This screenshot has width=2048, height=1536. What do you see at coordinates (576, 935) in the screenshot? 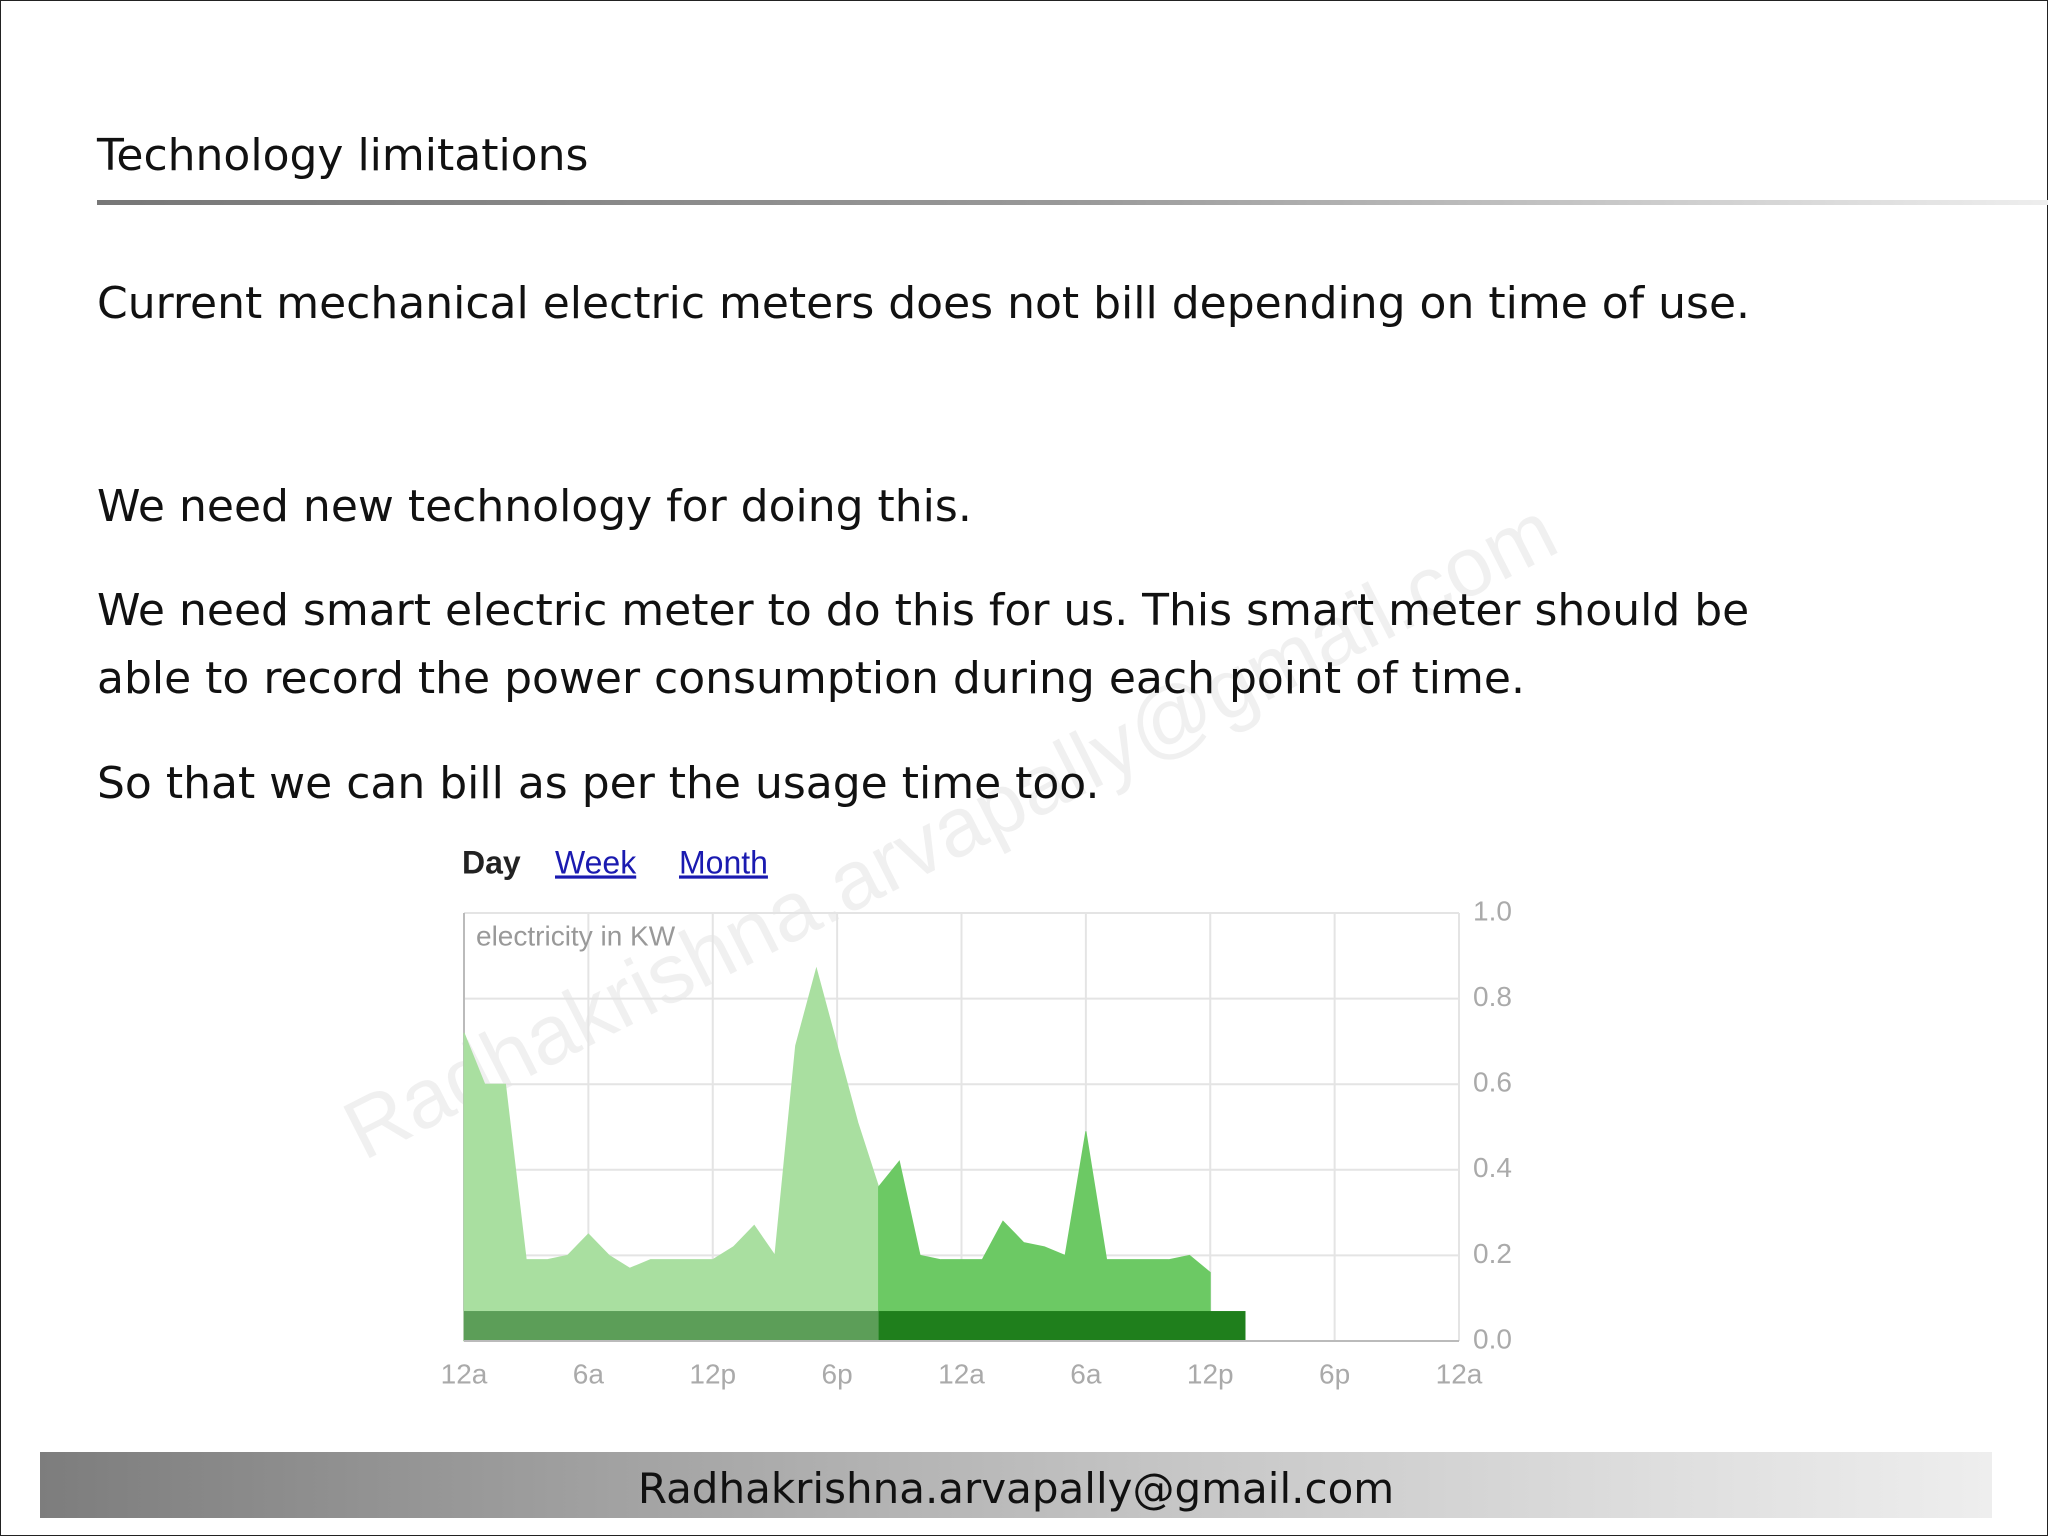
I see `y-axis-label: electricity in KW` at bounding box center [576, 935].